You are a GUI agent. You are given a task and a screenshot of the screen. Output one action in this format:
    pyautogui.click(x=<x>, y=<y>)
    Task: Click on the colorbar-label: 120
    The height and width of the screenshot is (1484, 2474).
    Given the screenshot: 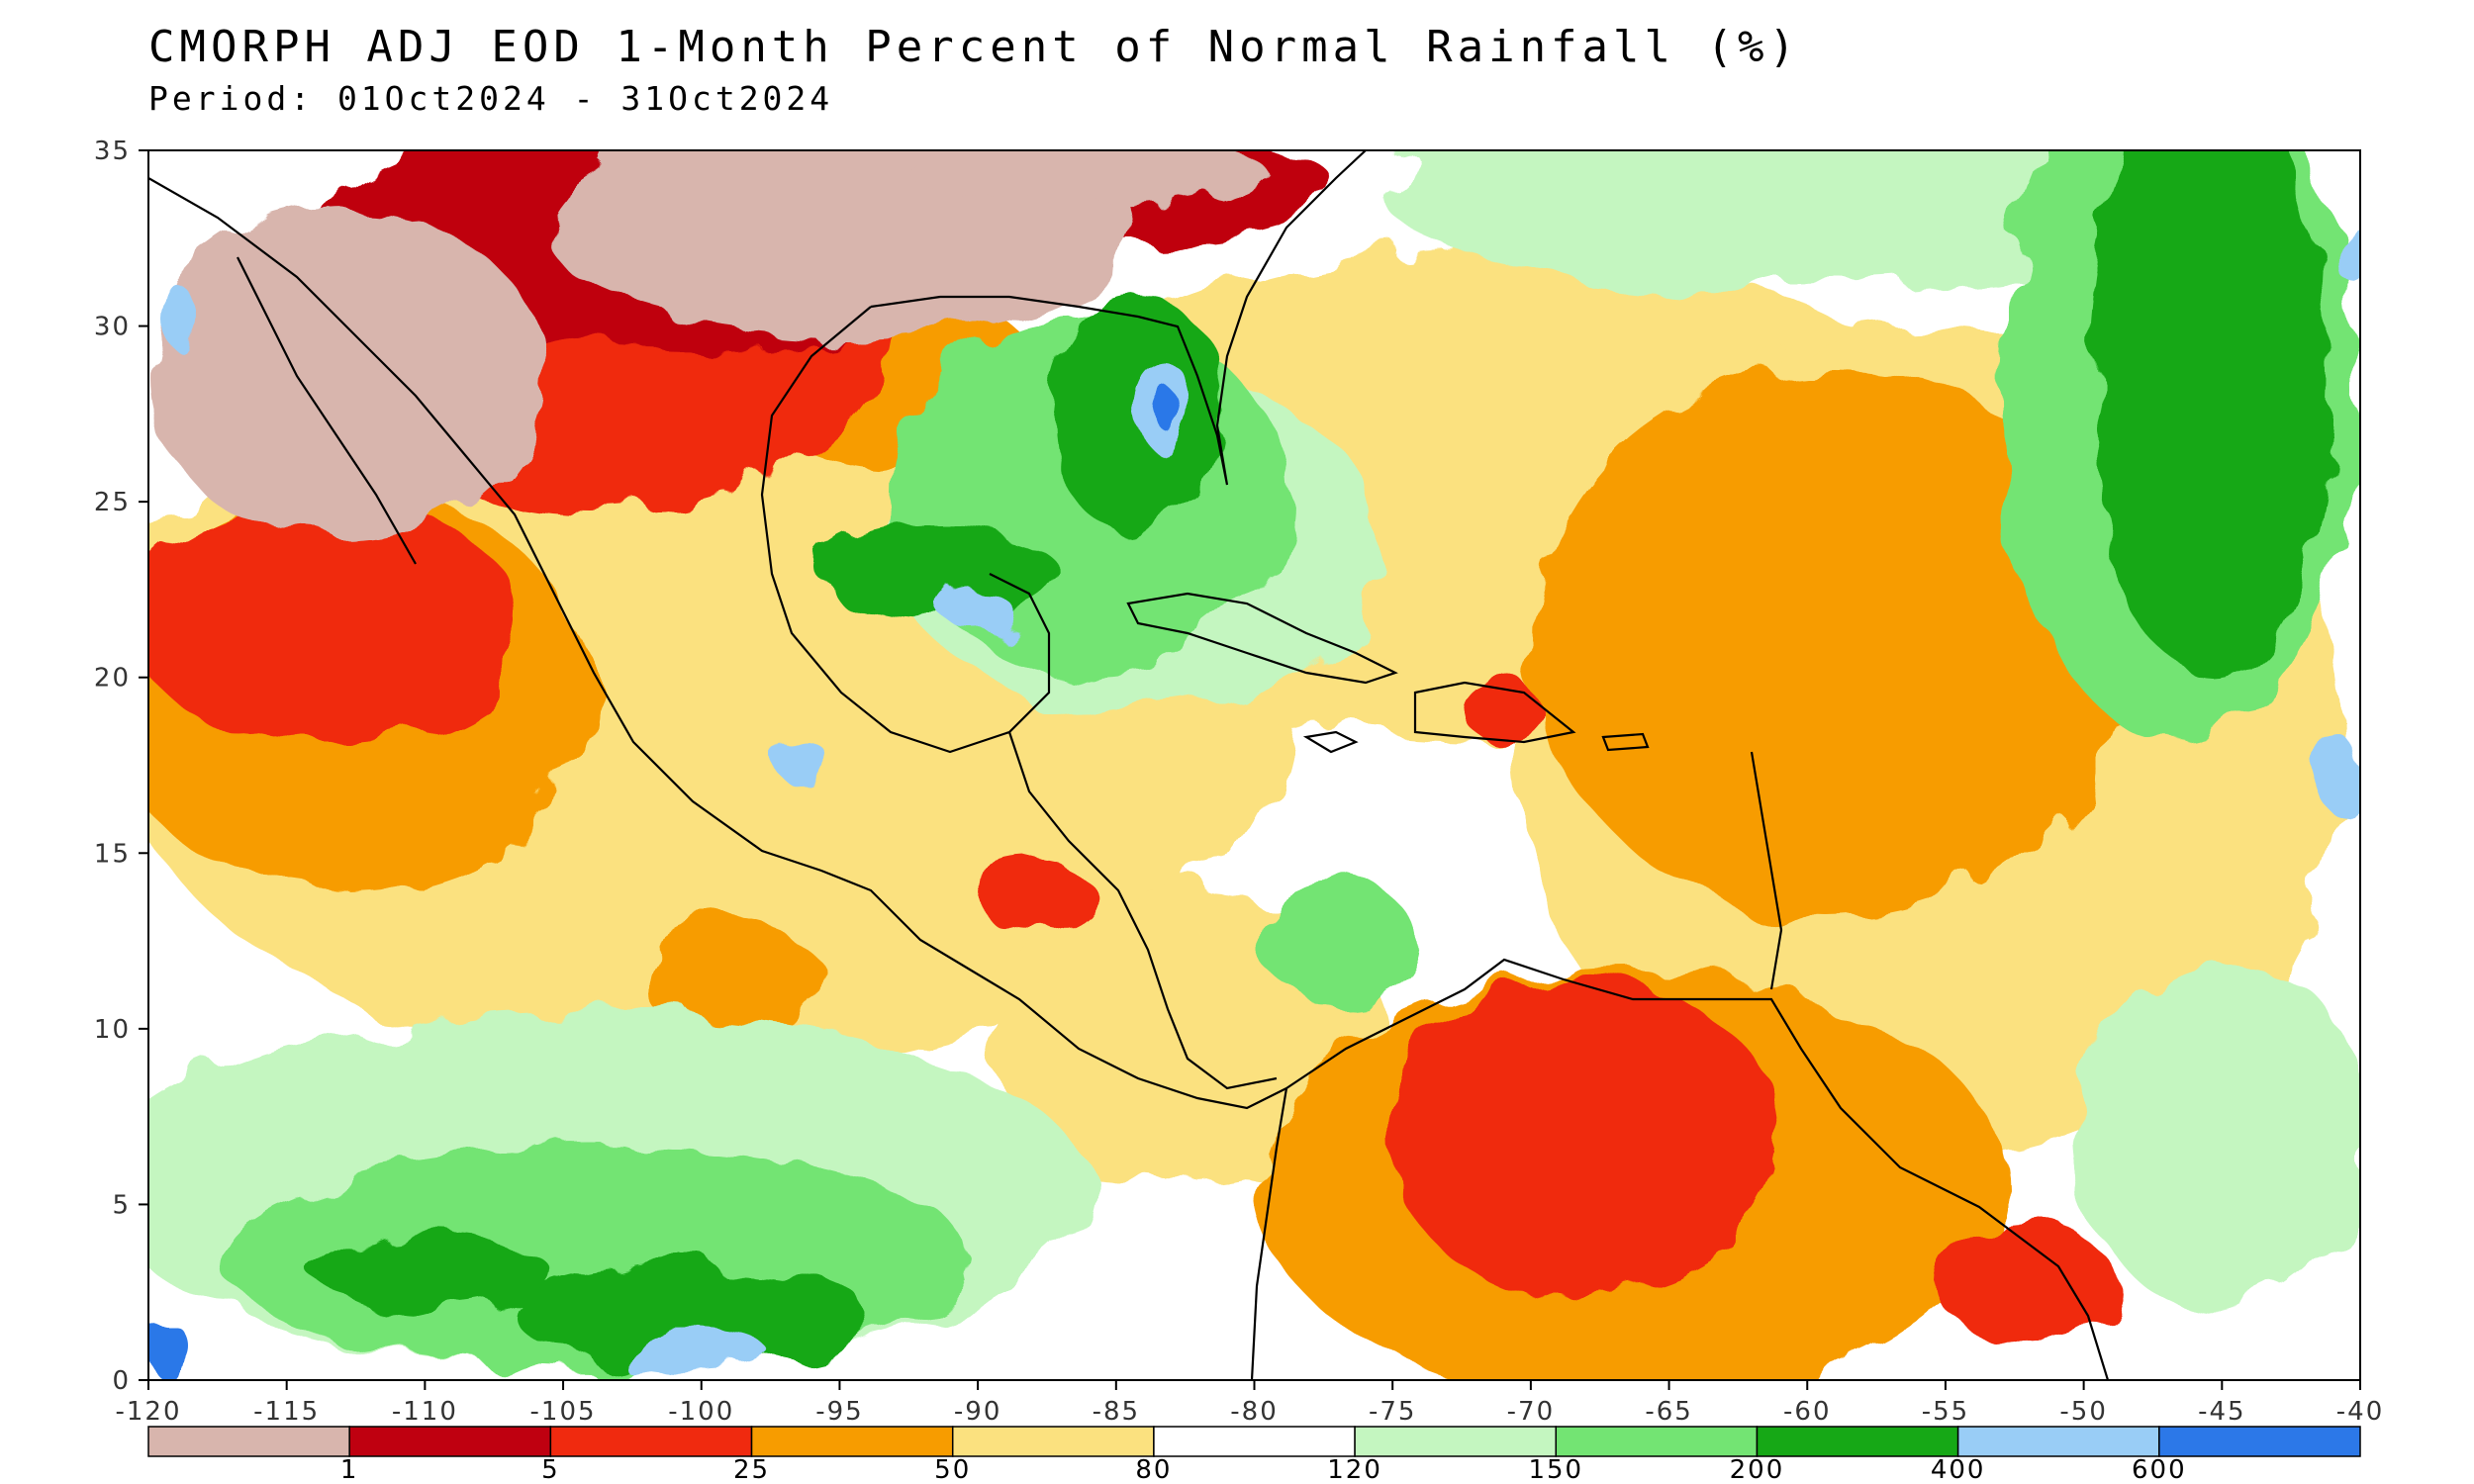 What is the action you would take?
    pyautogui.click(x=1355, y=1469)
    